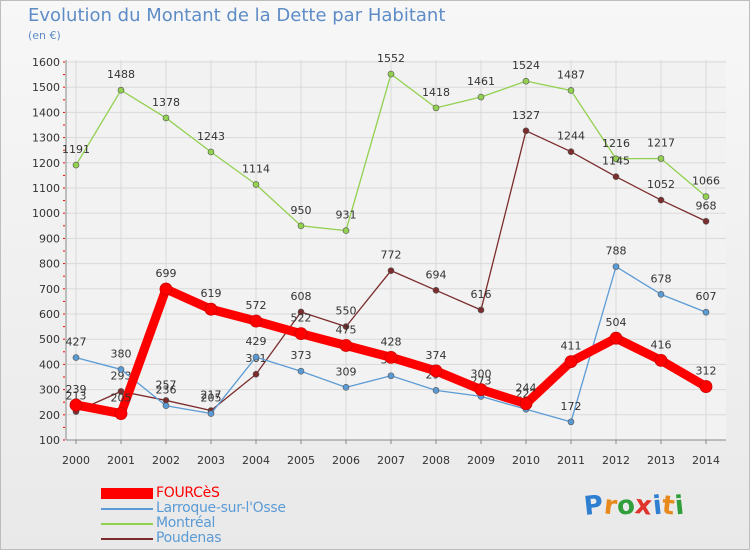  Describe the element at coordinates (76, 396) in the screenshot. I see `data-label-poudenas: 213` at that location.